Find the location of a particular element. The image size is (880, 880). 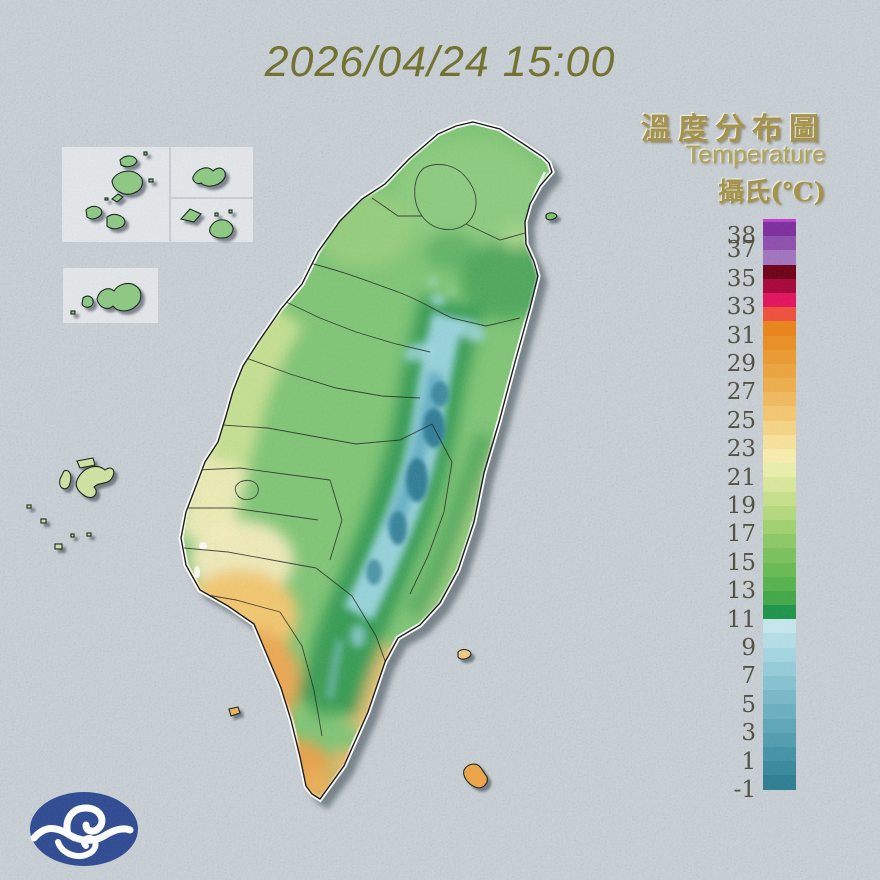

cwb-logo is located at coordinates (84, 829).